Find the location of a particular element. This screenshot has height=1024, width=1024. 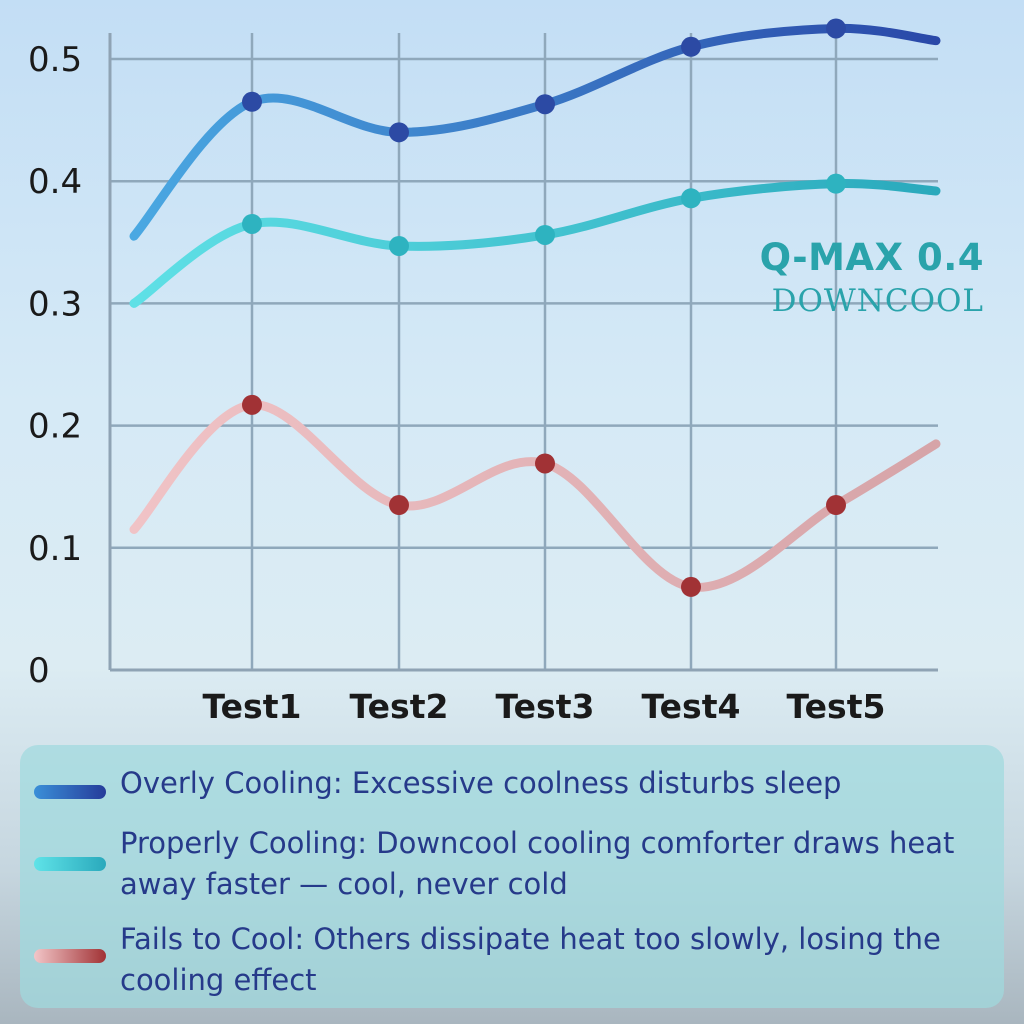

x-tick-label: Test5 is located at coordinates (836, 706).